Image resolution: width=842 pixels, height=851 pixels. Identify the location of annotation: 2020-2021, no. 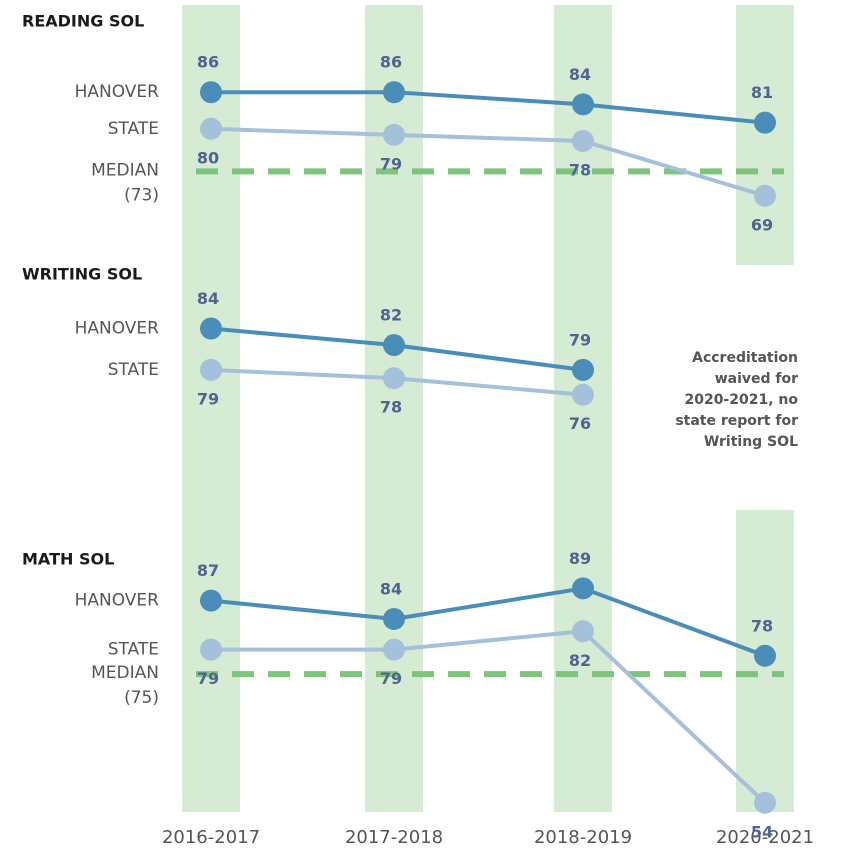
(741, 400).